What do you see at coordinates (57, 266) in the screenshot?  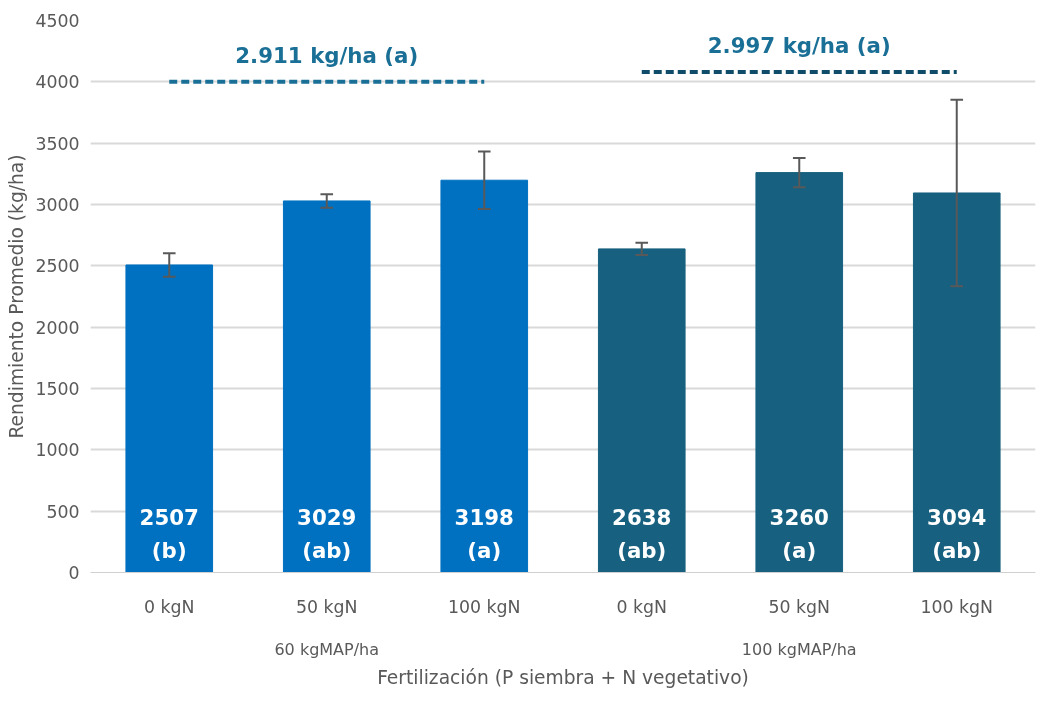 I see `y-tick-label: 2500` at bounding box center [57, 266].